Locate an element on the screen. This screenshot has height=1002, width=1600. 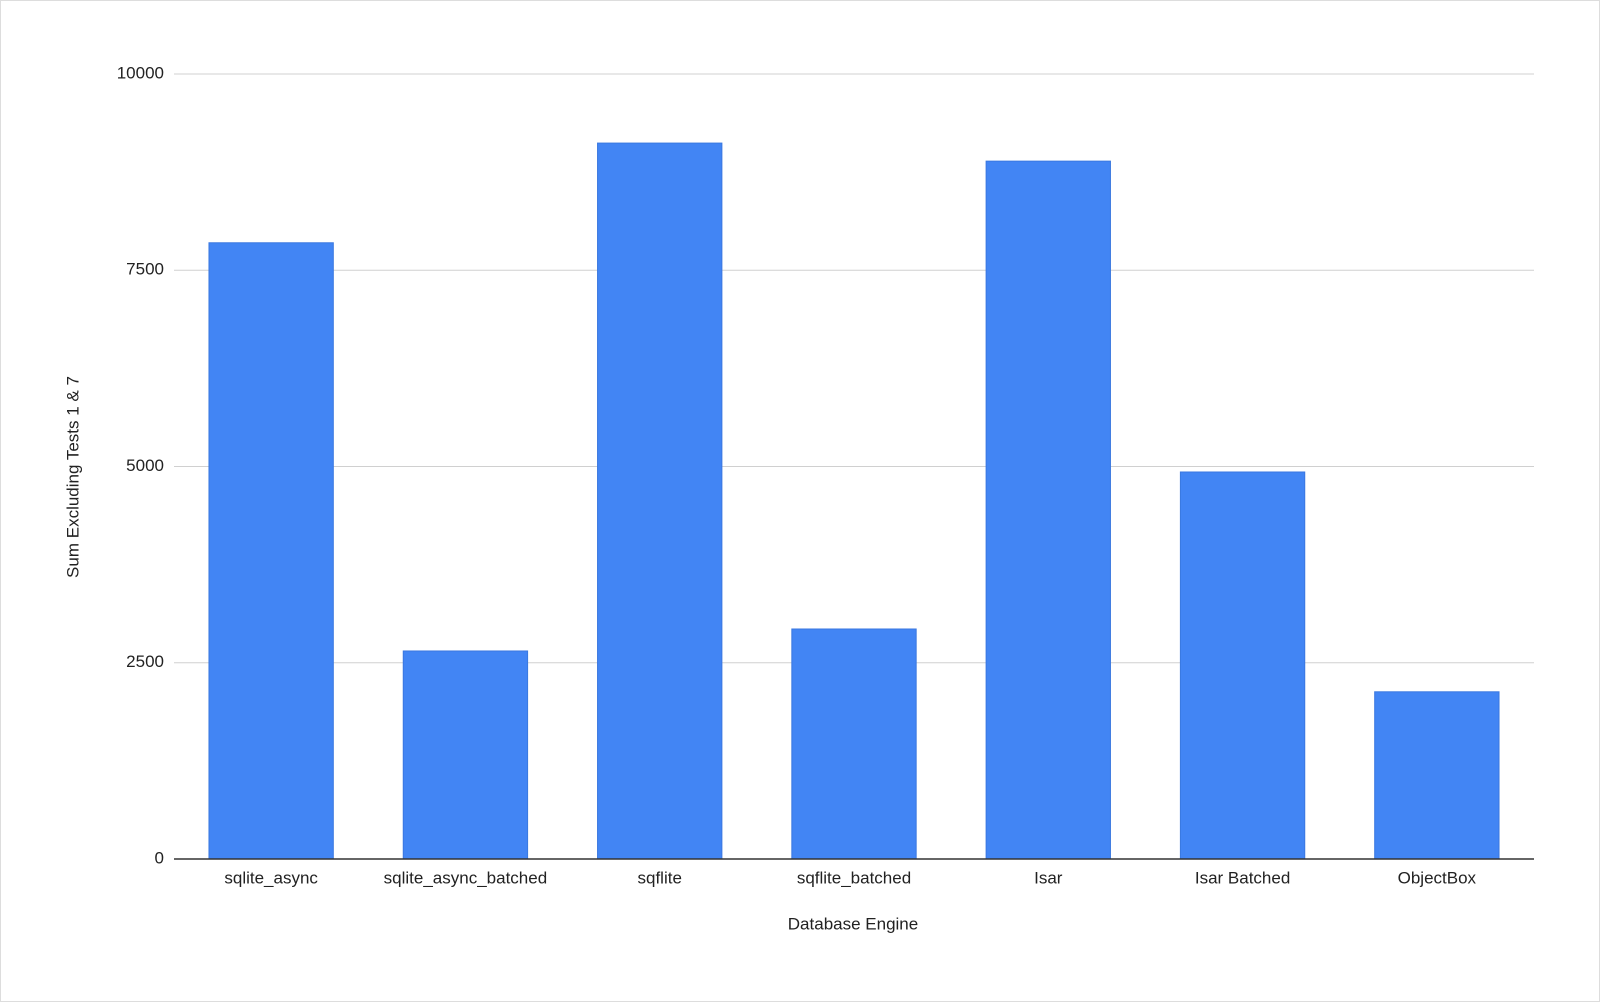
y-tick-label: 5000 is located at coordinates (145, 465).